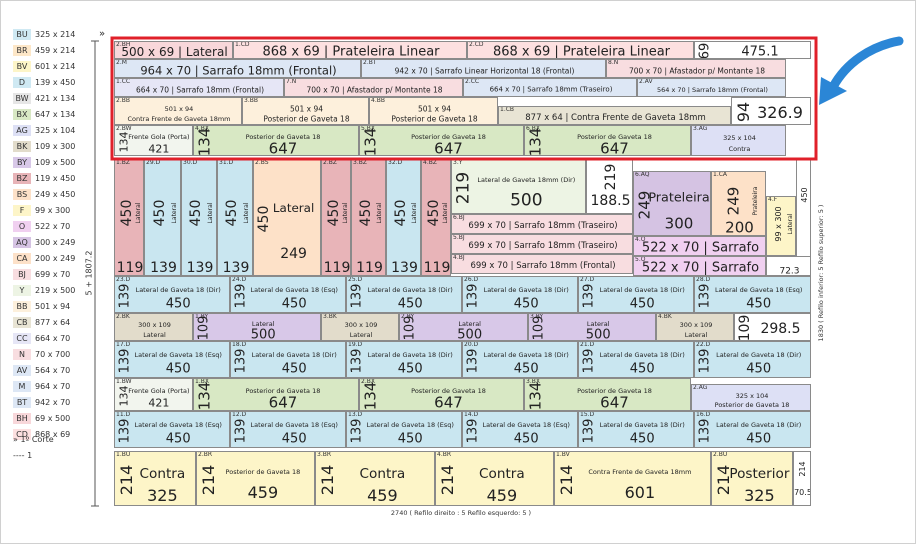 Image resolution: width=916 pixels, height=544 pixels. What do you see at coordinates (53, 306) in the screenshot?
I see `legend-size: 501 x 94` at bounding box center [53, 306].